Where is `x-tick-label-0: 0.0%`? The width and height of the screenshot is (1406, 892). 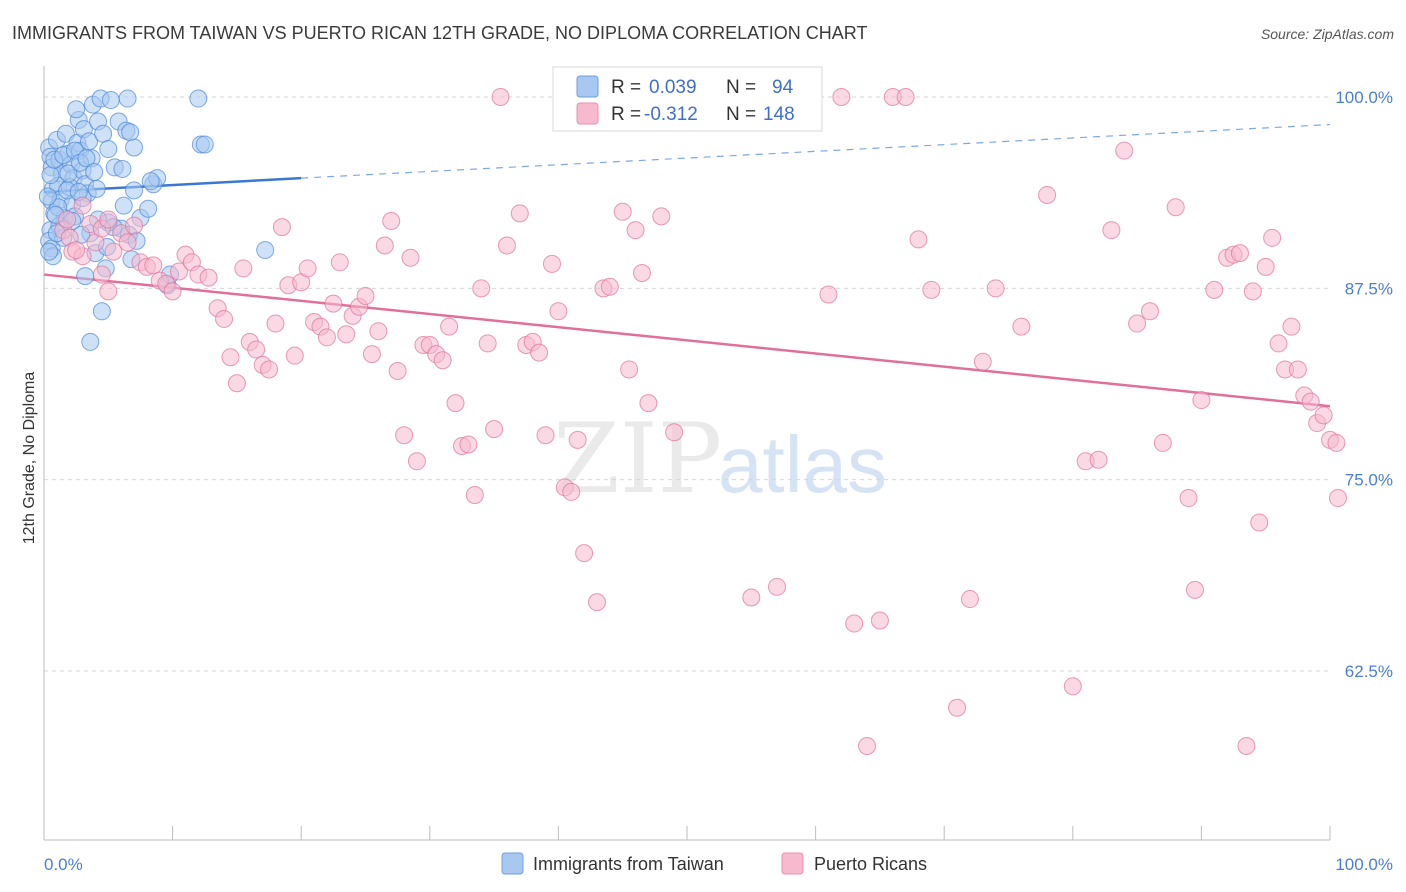
x-tick-label-0: 0.0% is located at coordinates (63, 864).